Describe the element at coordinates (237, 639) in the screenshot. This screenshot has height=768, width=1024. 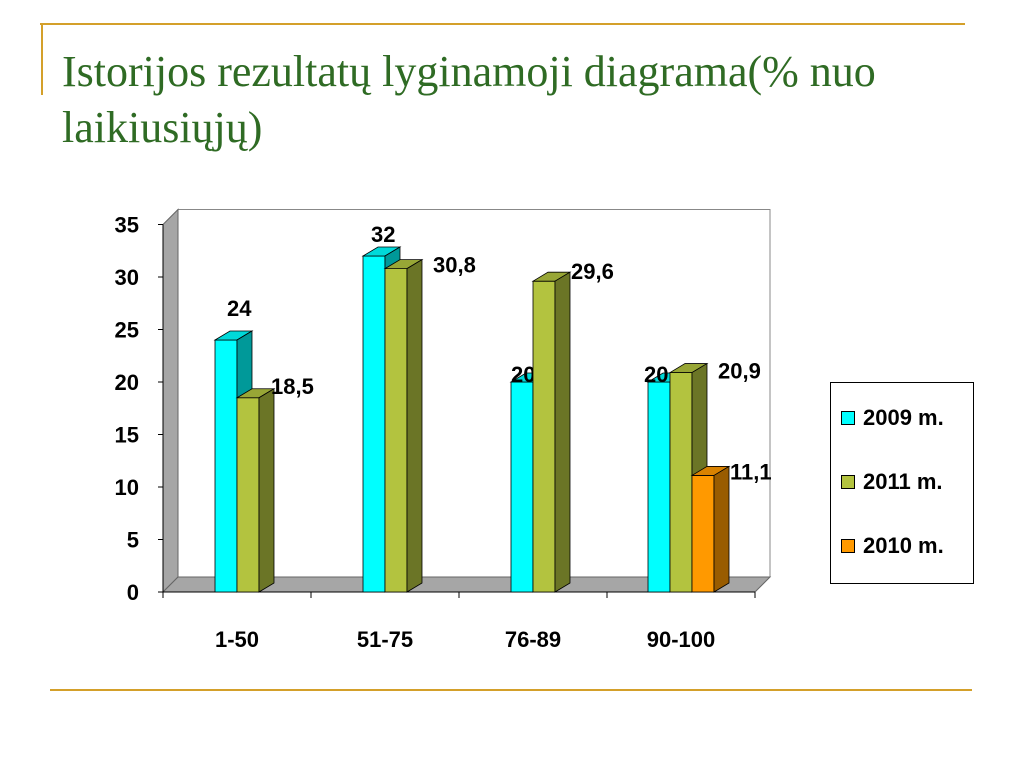
I see `x-category-label: 1-50` at that location.